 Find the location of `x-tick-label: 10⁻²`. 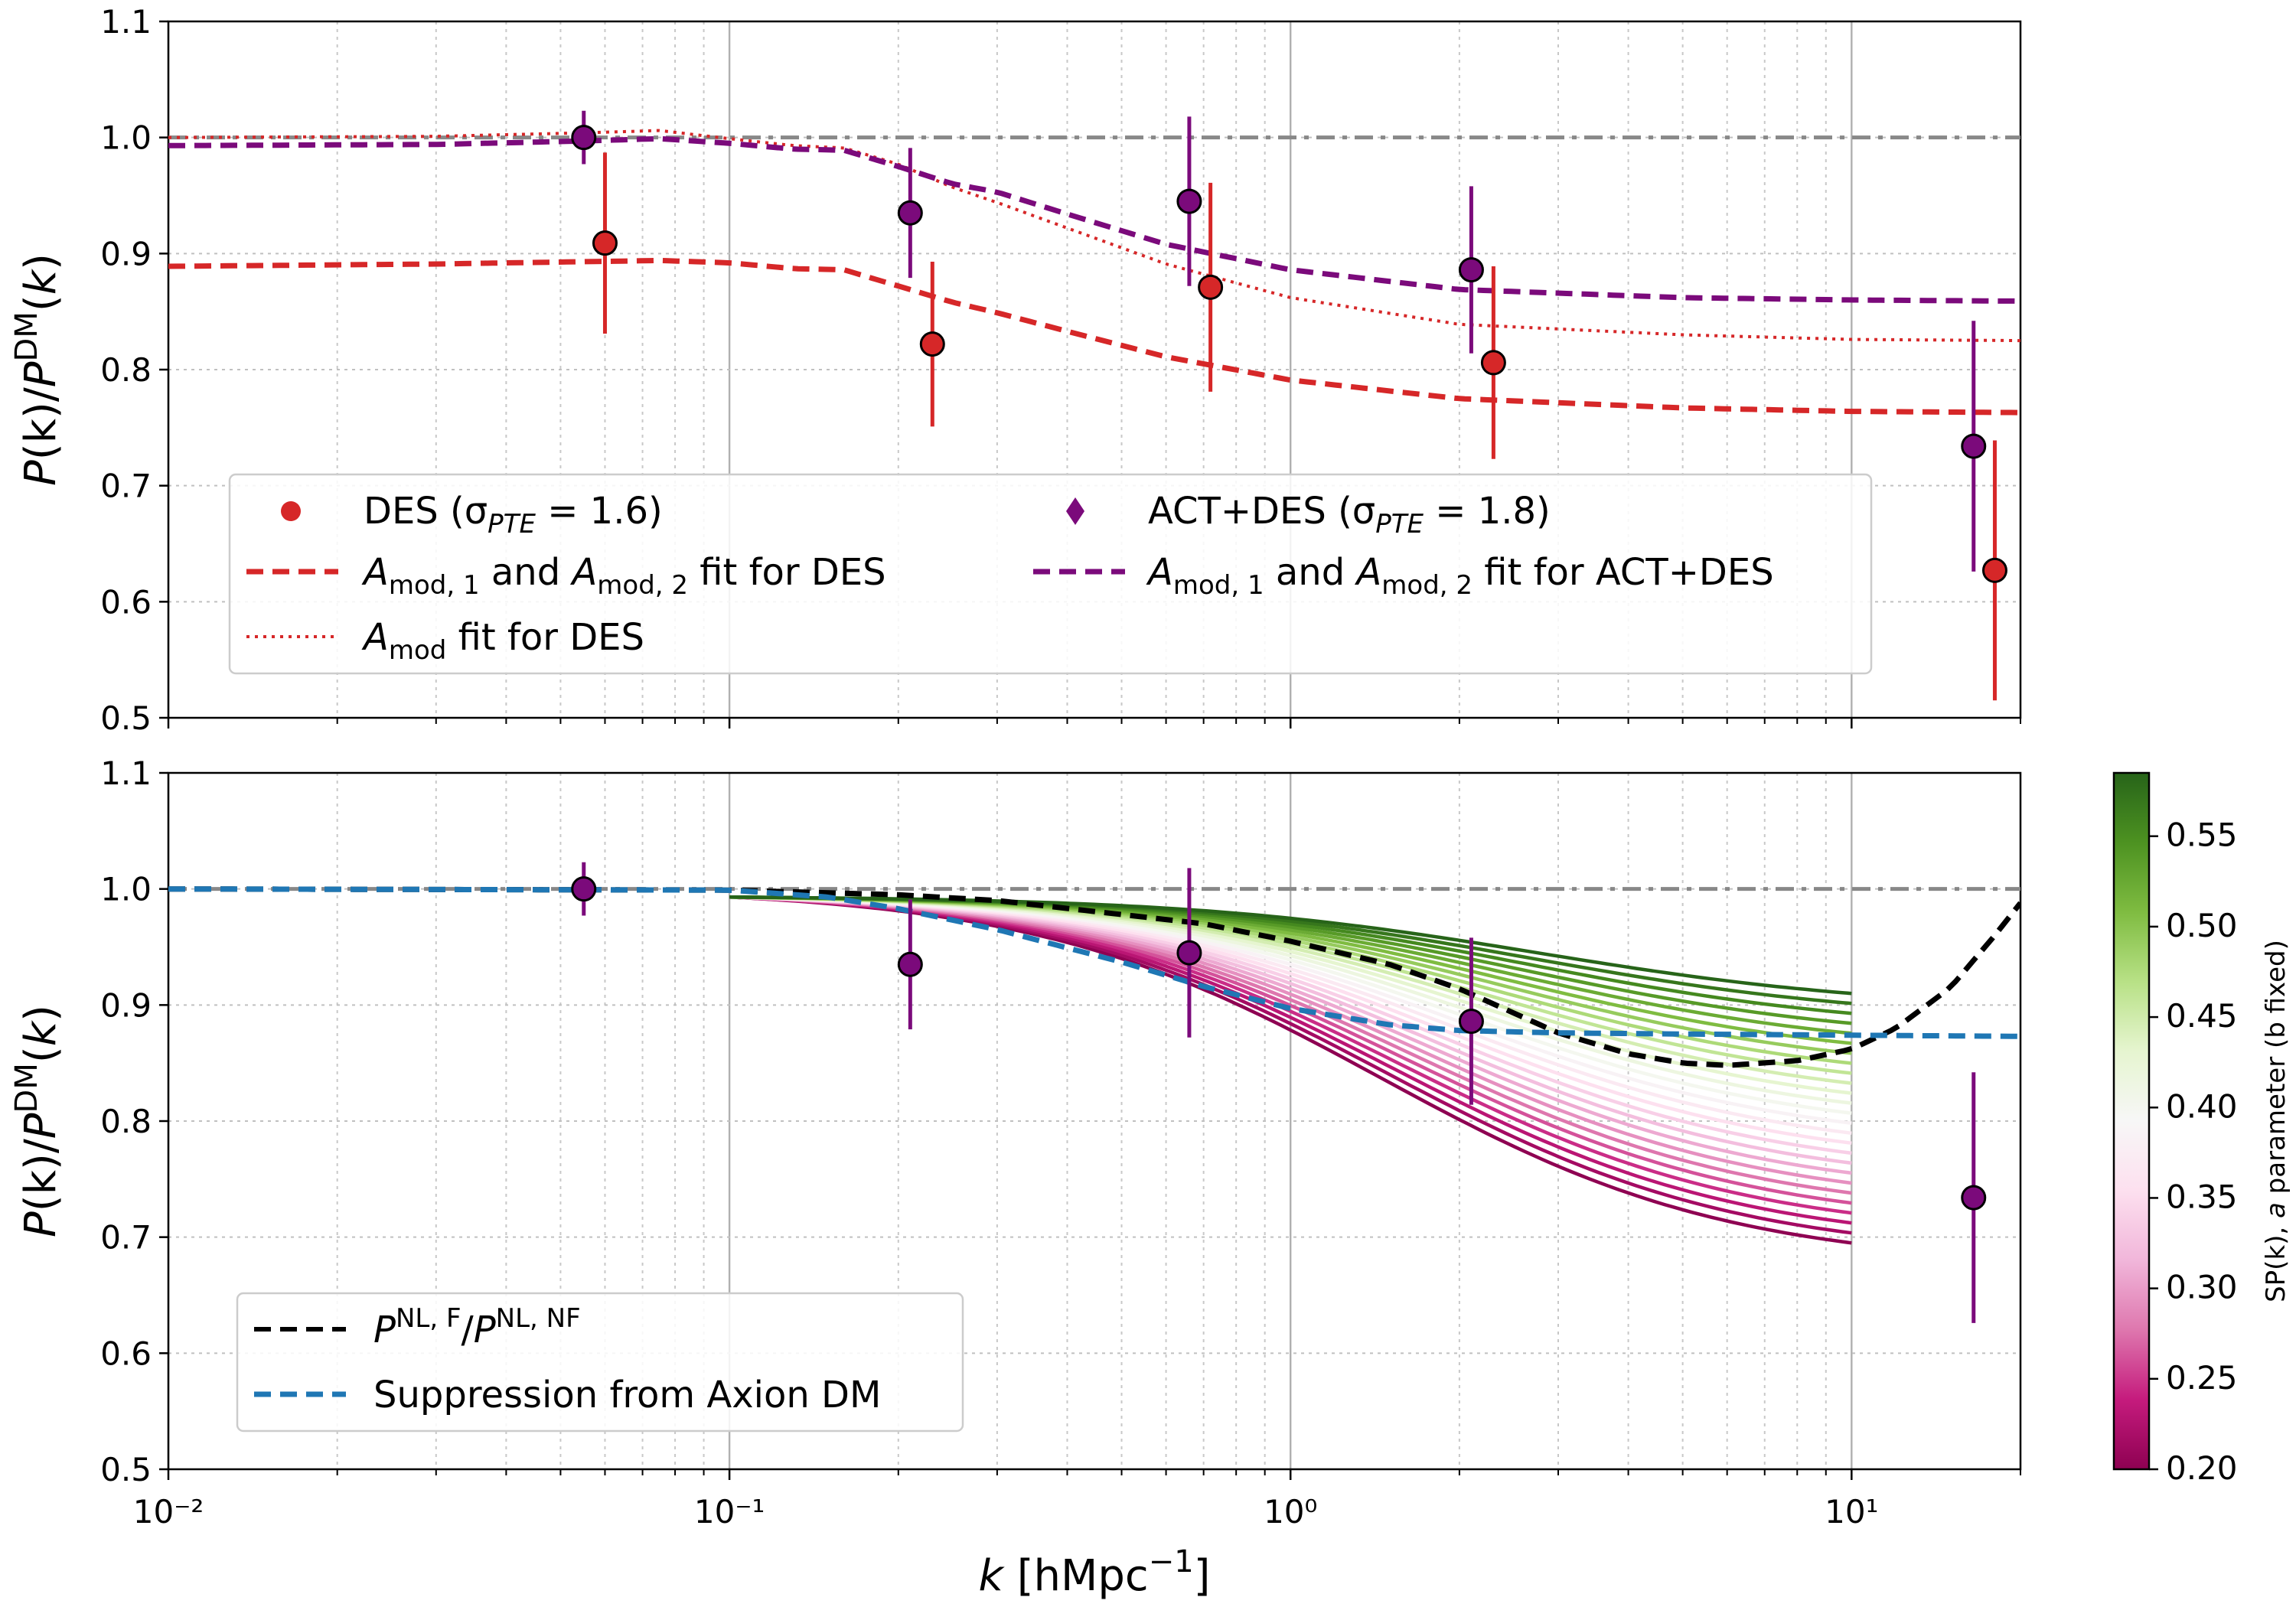

x-tick-label: 10⁻² is located at coordinates (168, 1511).